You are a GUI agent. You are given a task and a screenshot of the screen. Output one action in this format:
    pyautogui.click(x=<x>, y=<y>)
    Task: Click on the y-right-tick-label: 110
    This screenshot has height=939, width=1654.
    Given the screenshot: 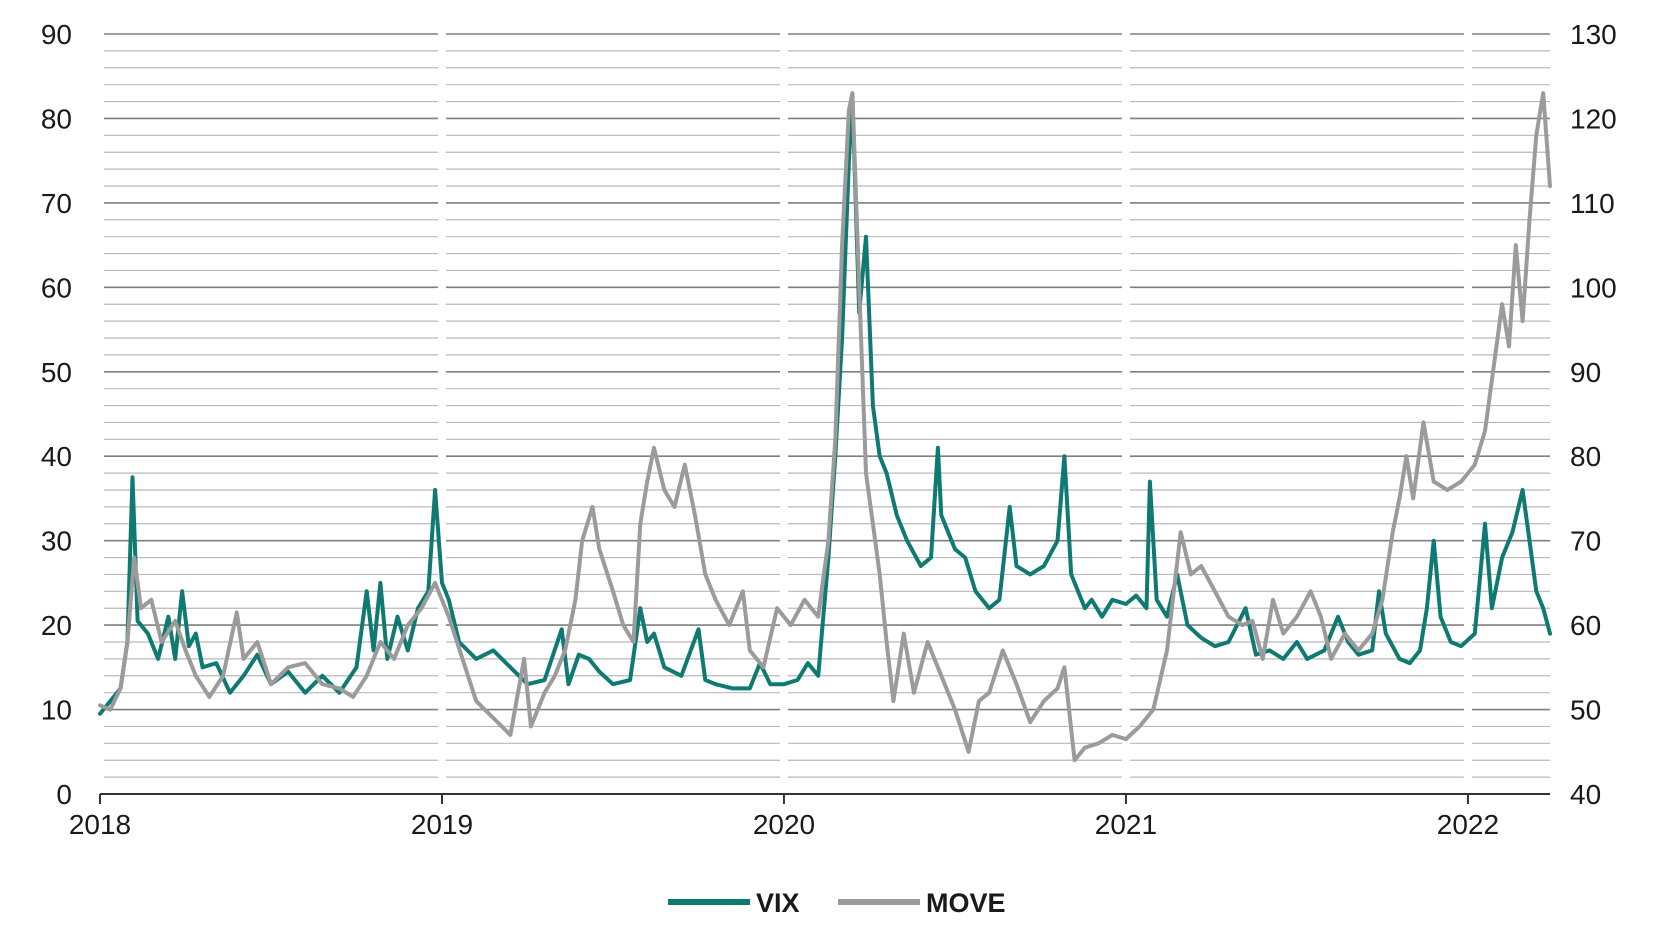 What is the action you would take?
    pyautogui.click(x=1592, y=203)
    